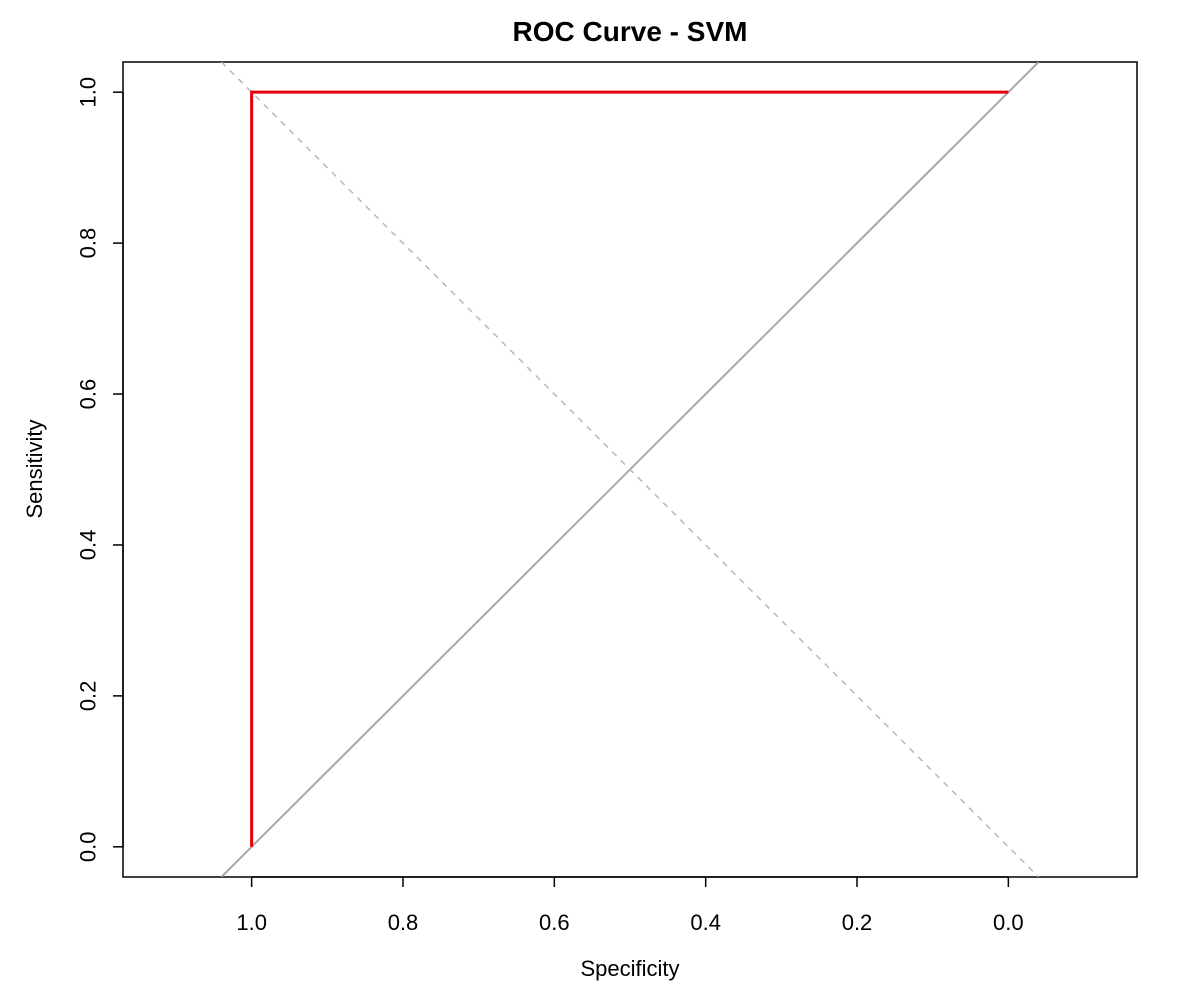 The image size is (1200, 1000). Describe the element at coordinates (251, 922) in the screenshot. I see `x-tick-label: 1.0` at that location.